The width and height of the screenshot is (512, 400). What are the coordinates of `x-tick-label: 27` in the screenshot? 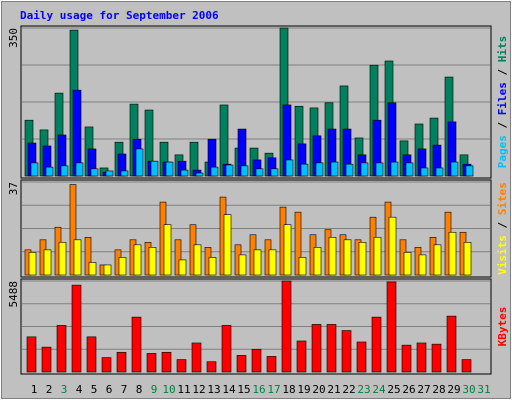 It's located at (423, 389).